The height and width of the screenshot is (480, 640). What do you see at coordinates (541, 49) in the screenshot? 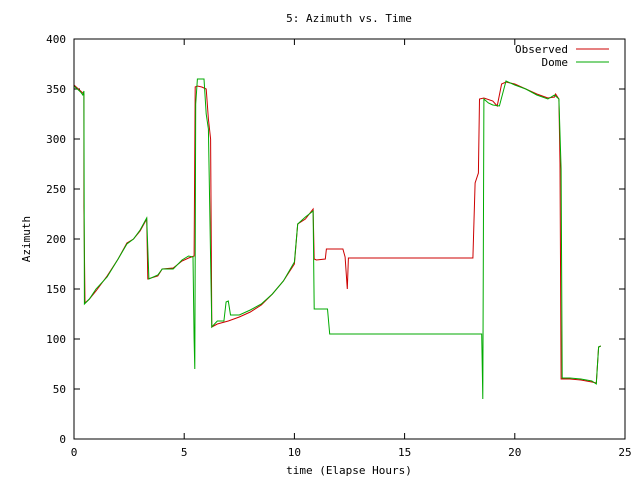
I see `legend-label-observed: Observed` at bounding box center [541, 49].